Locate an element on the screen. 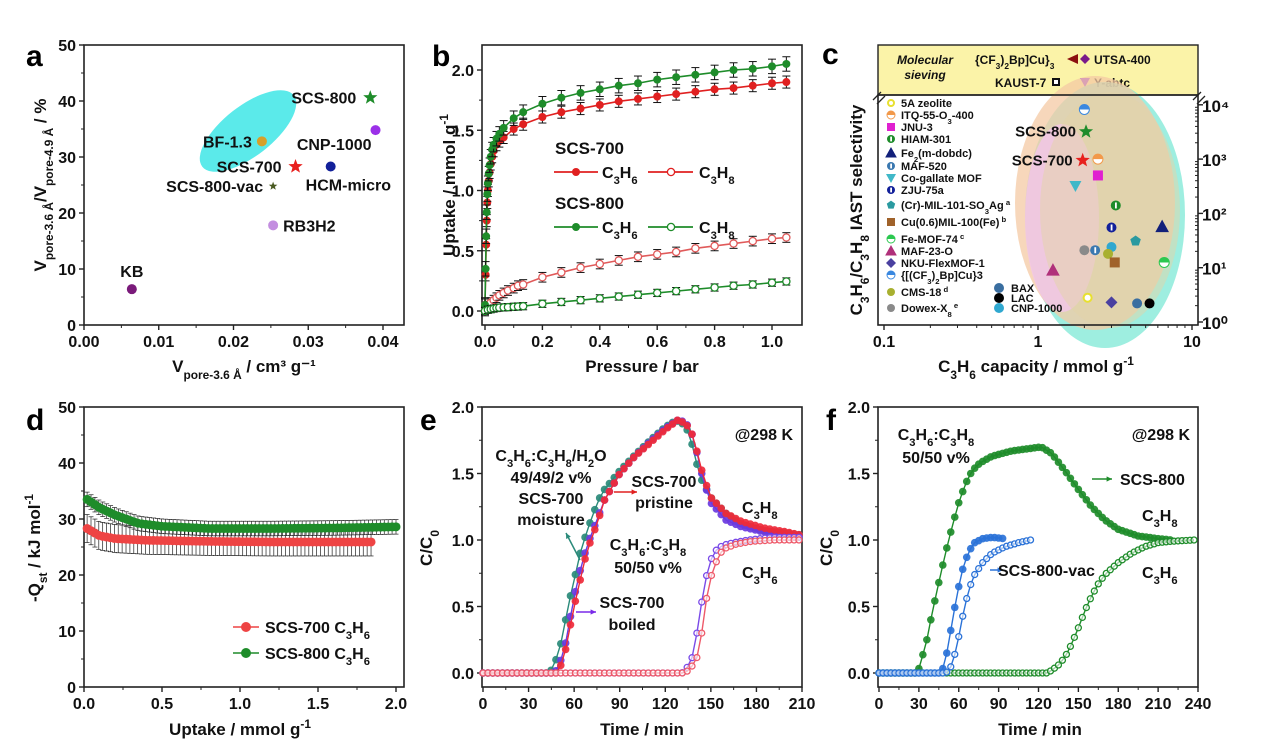 The width and height of the screenshot is (1268, 756). legend-marker is located at coordinates (999, 298).